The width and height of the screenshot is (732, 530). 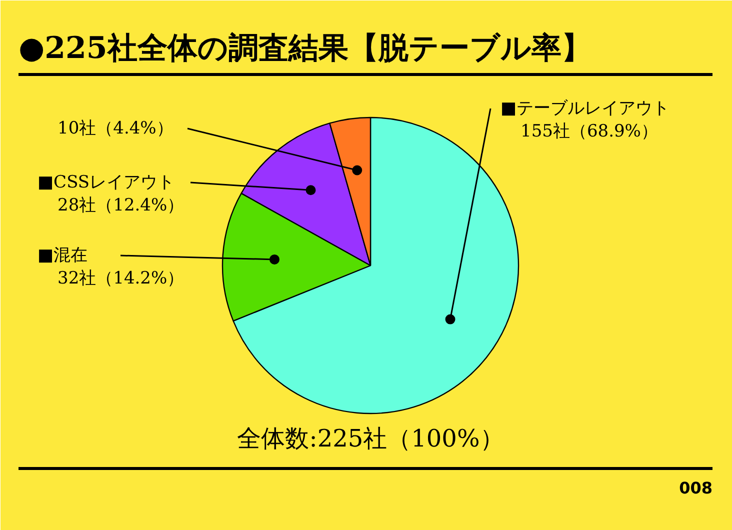 I want to click on chart-title: ●225社全体の調査結果【脱テーブル率】, so click(x=305, y=48).